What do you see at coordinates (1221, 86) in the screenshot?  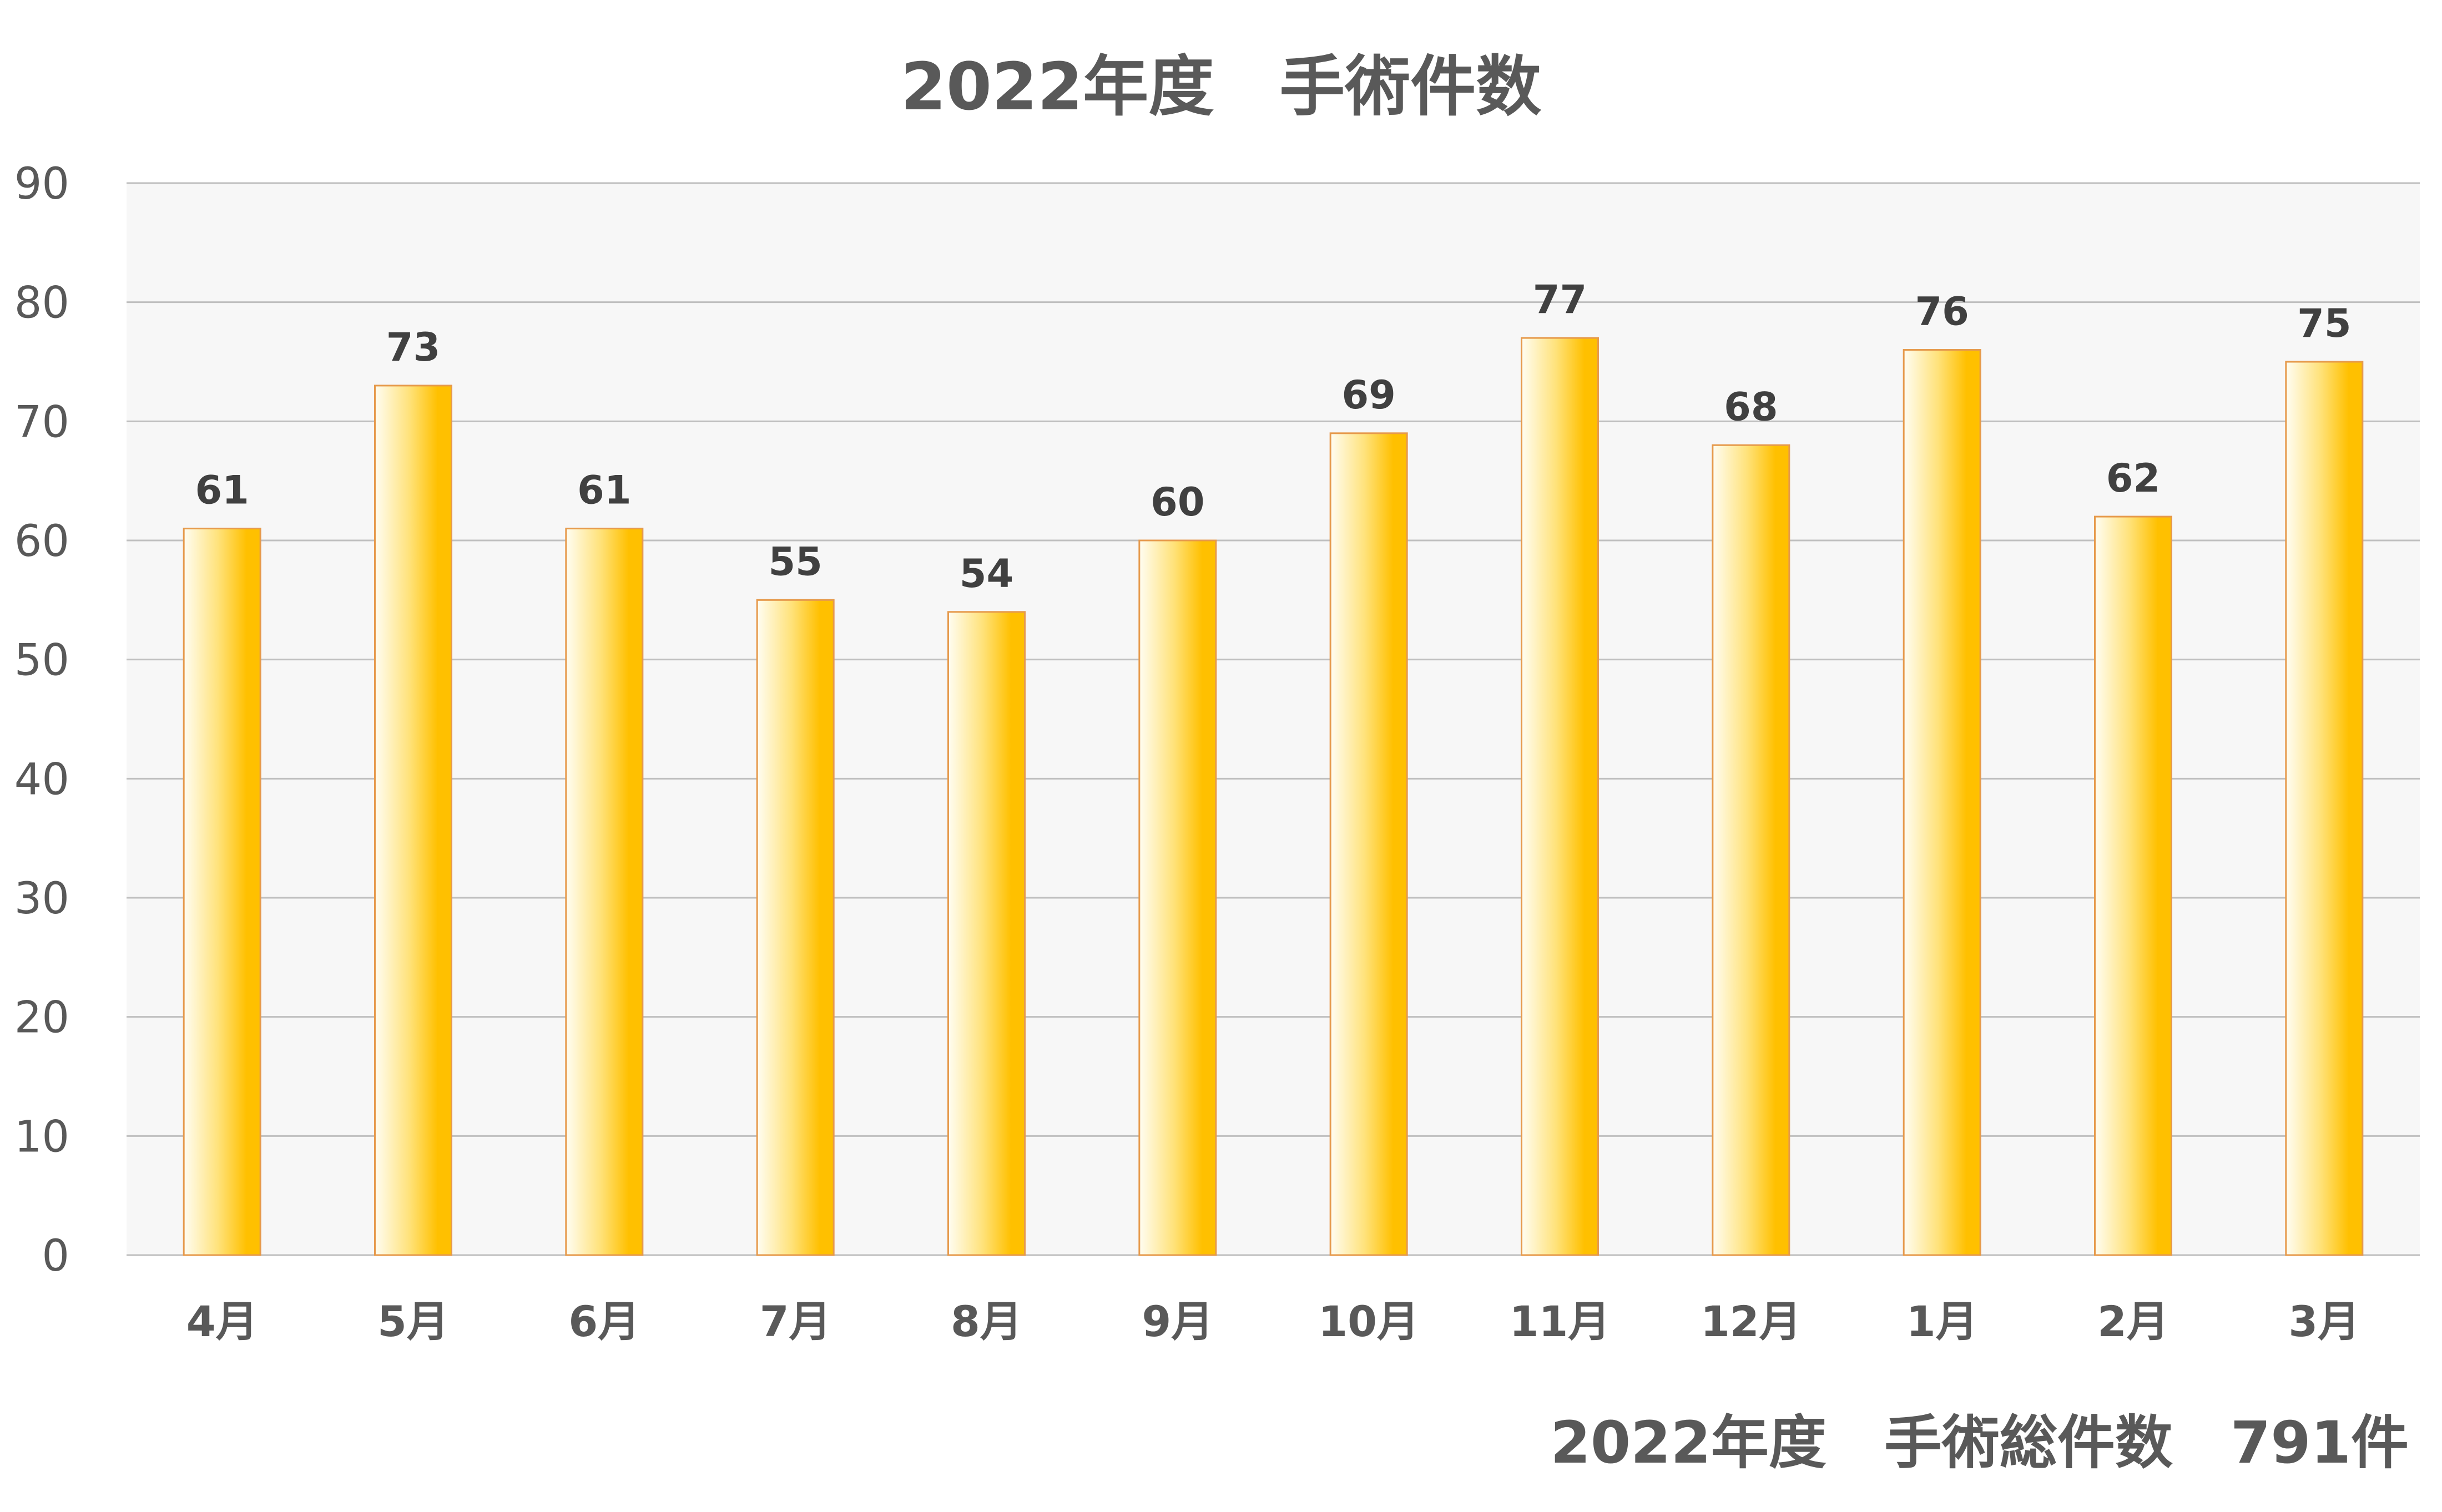 I see `chart-title: 2022年度 手術件数` at bounding box center [1221, 86].